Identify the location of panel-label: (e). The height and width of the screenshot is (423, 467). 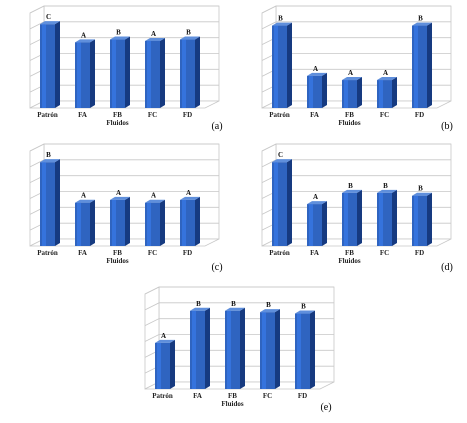
(325, 407).